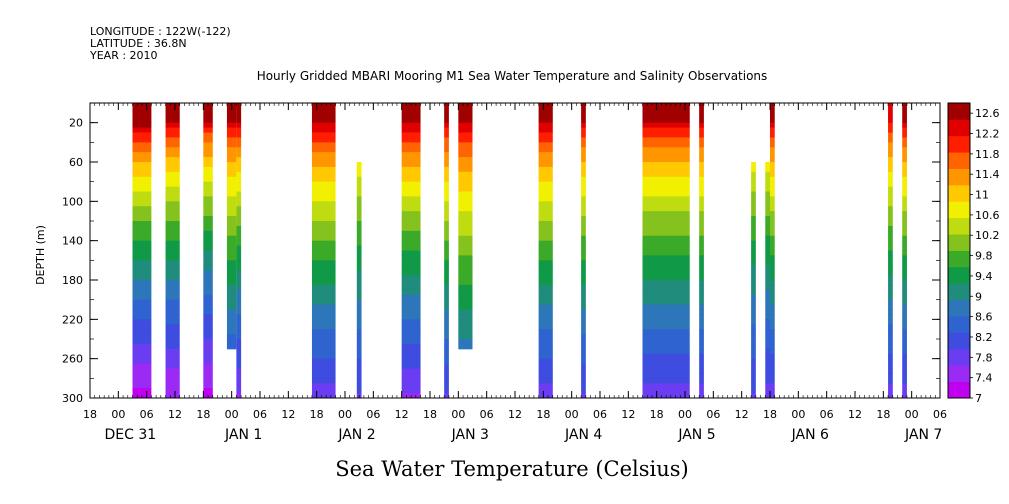 The height and width of the screenshot is (504, 1009). I want to click on colorbar-frame, so click(959, 250).